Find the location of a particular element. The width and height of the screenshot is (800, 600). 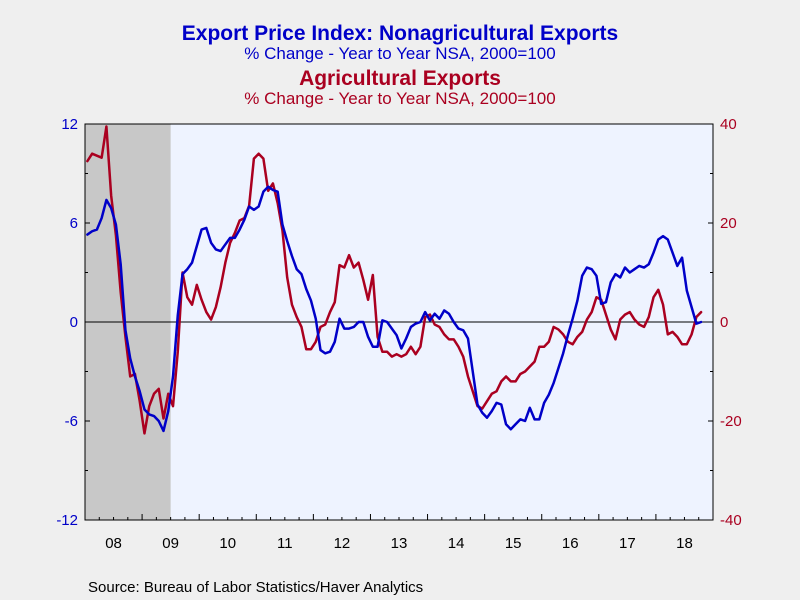

right-axis-label: -20 is located at coordinates (731, 421).